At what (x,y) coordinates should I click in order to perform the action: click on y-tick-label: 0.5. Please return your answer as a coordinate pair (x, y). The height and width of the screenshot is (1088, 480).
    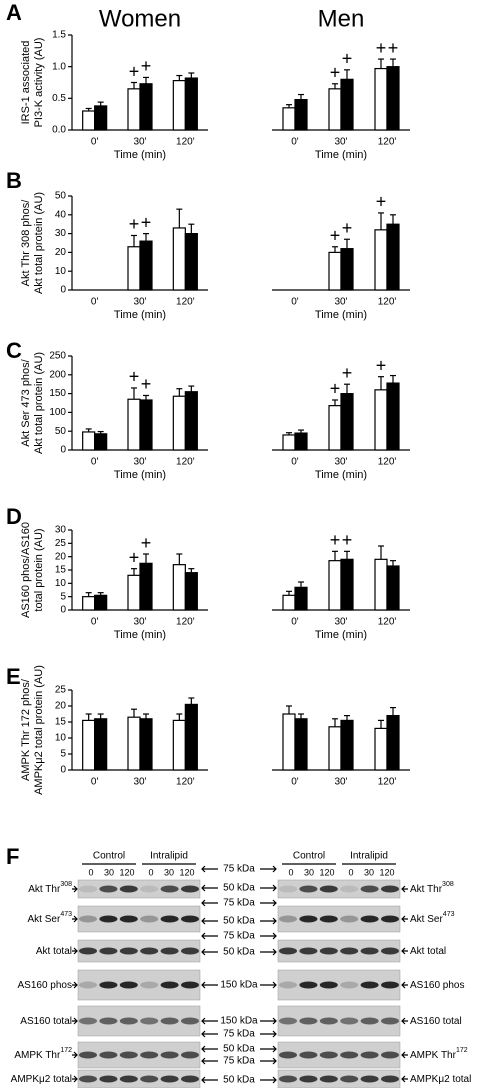
    Looking at the image, I should click on (59, 98).